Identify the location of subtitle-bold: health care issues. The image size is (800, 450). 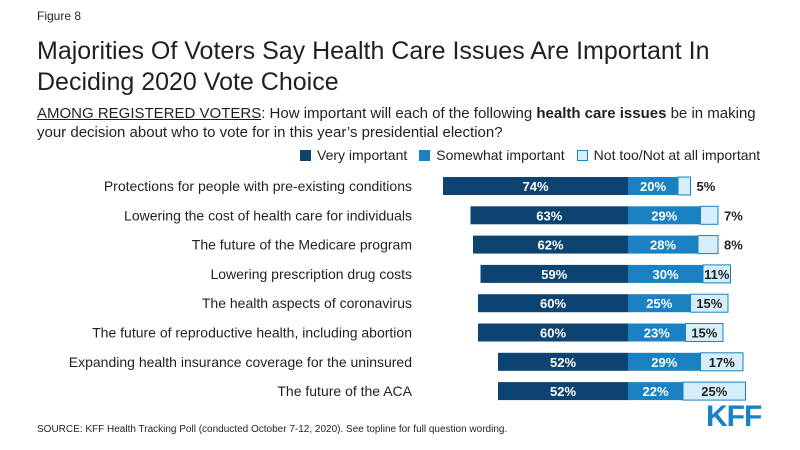
(601, 113).